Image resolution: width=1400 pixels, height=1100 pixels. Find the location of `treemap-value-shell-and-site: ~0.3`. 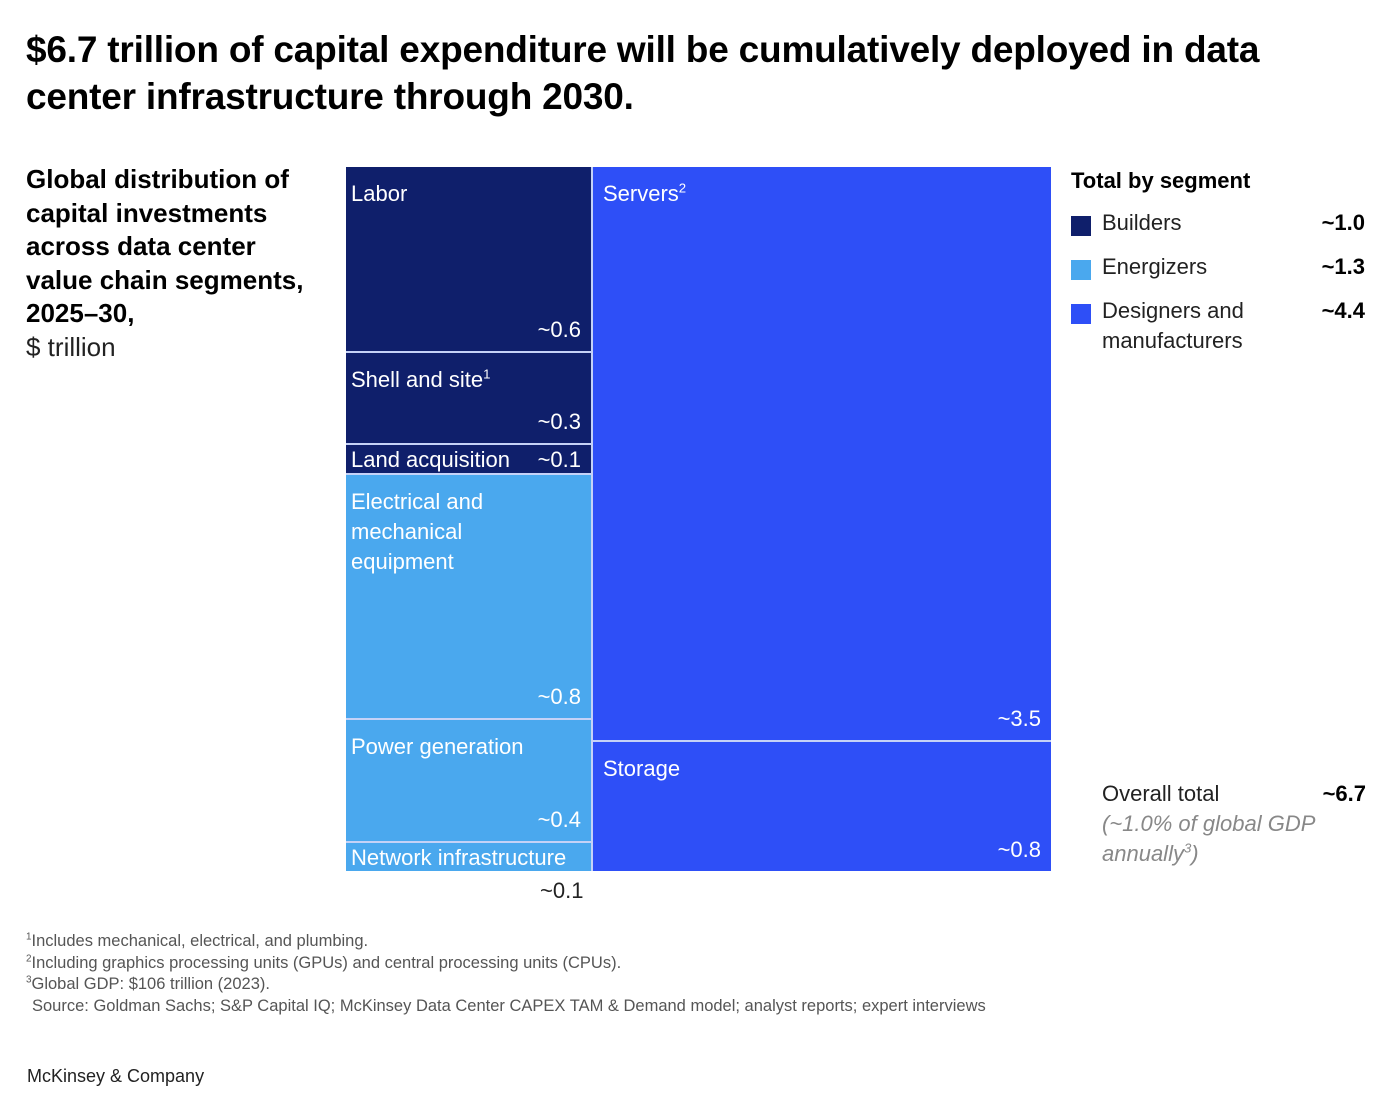

treemap-value-shell-and-site: ~0.3 is located at coordinates (559, 421).